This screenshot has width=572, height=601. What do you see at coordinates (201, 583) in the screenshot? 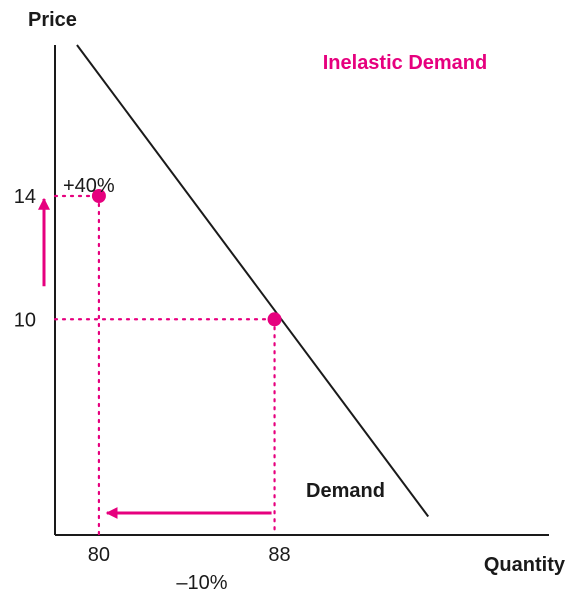
I see `quantity-change-label: –10%` at bounding box center [201, 583].